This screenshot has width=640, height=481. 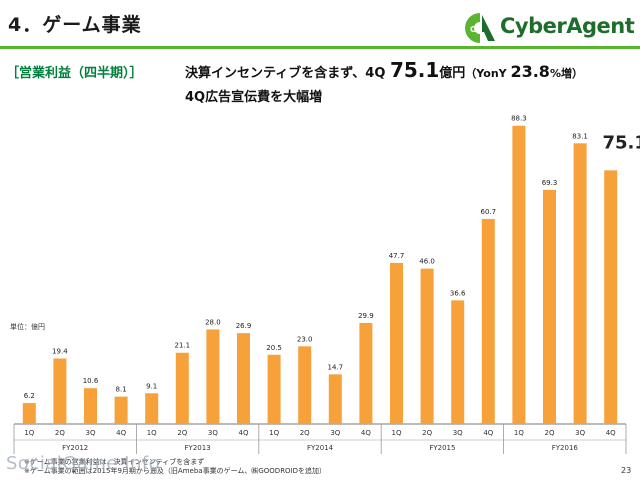 What do you see at coordinates (244, 326) in the screenshot?
I see `bar-value-label: 26.9` at bounding box center [244, 326].